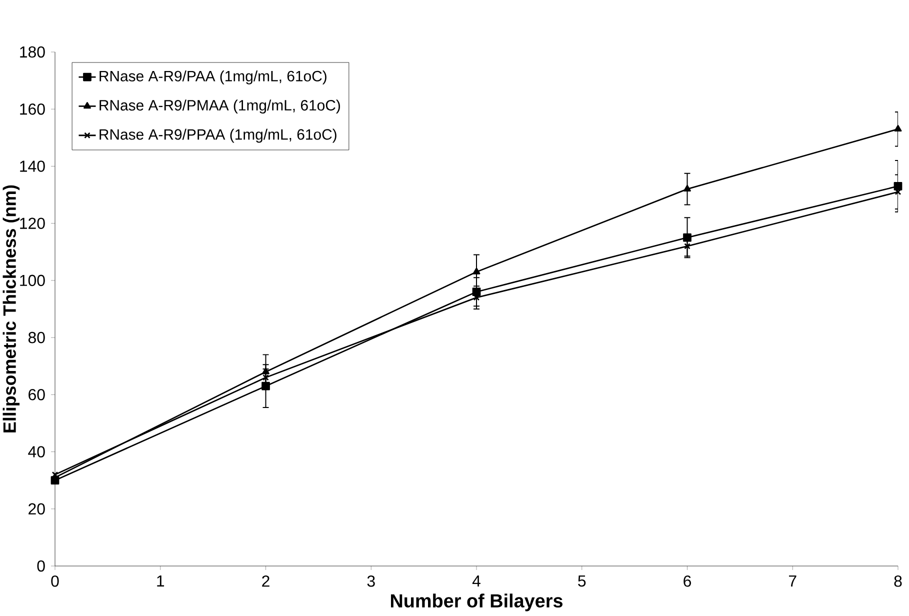 Image resolution: width=909 pixels, height=616 pixels. Describe the element at coordinates (36, 452) in the screenshot. I see `y-tick-label: 40` at that location.